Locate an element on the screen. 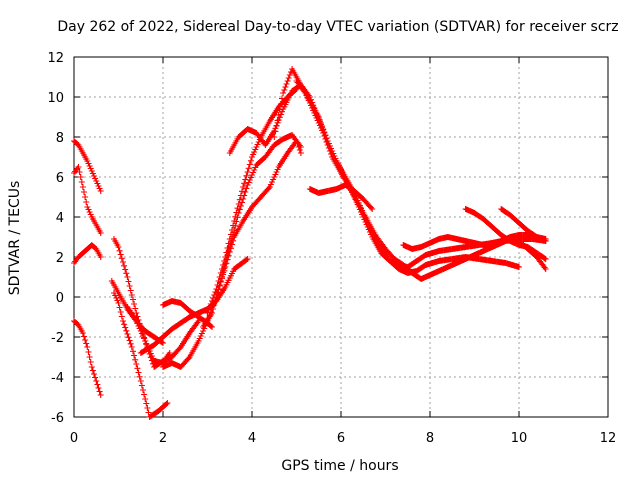 The image size is (640, 480). series-track-d is located at coordinates (87, 358).